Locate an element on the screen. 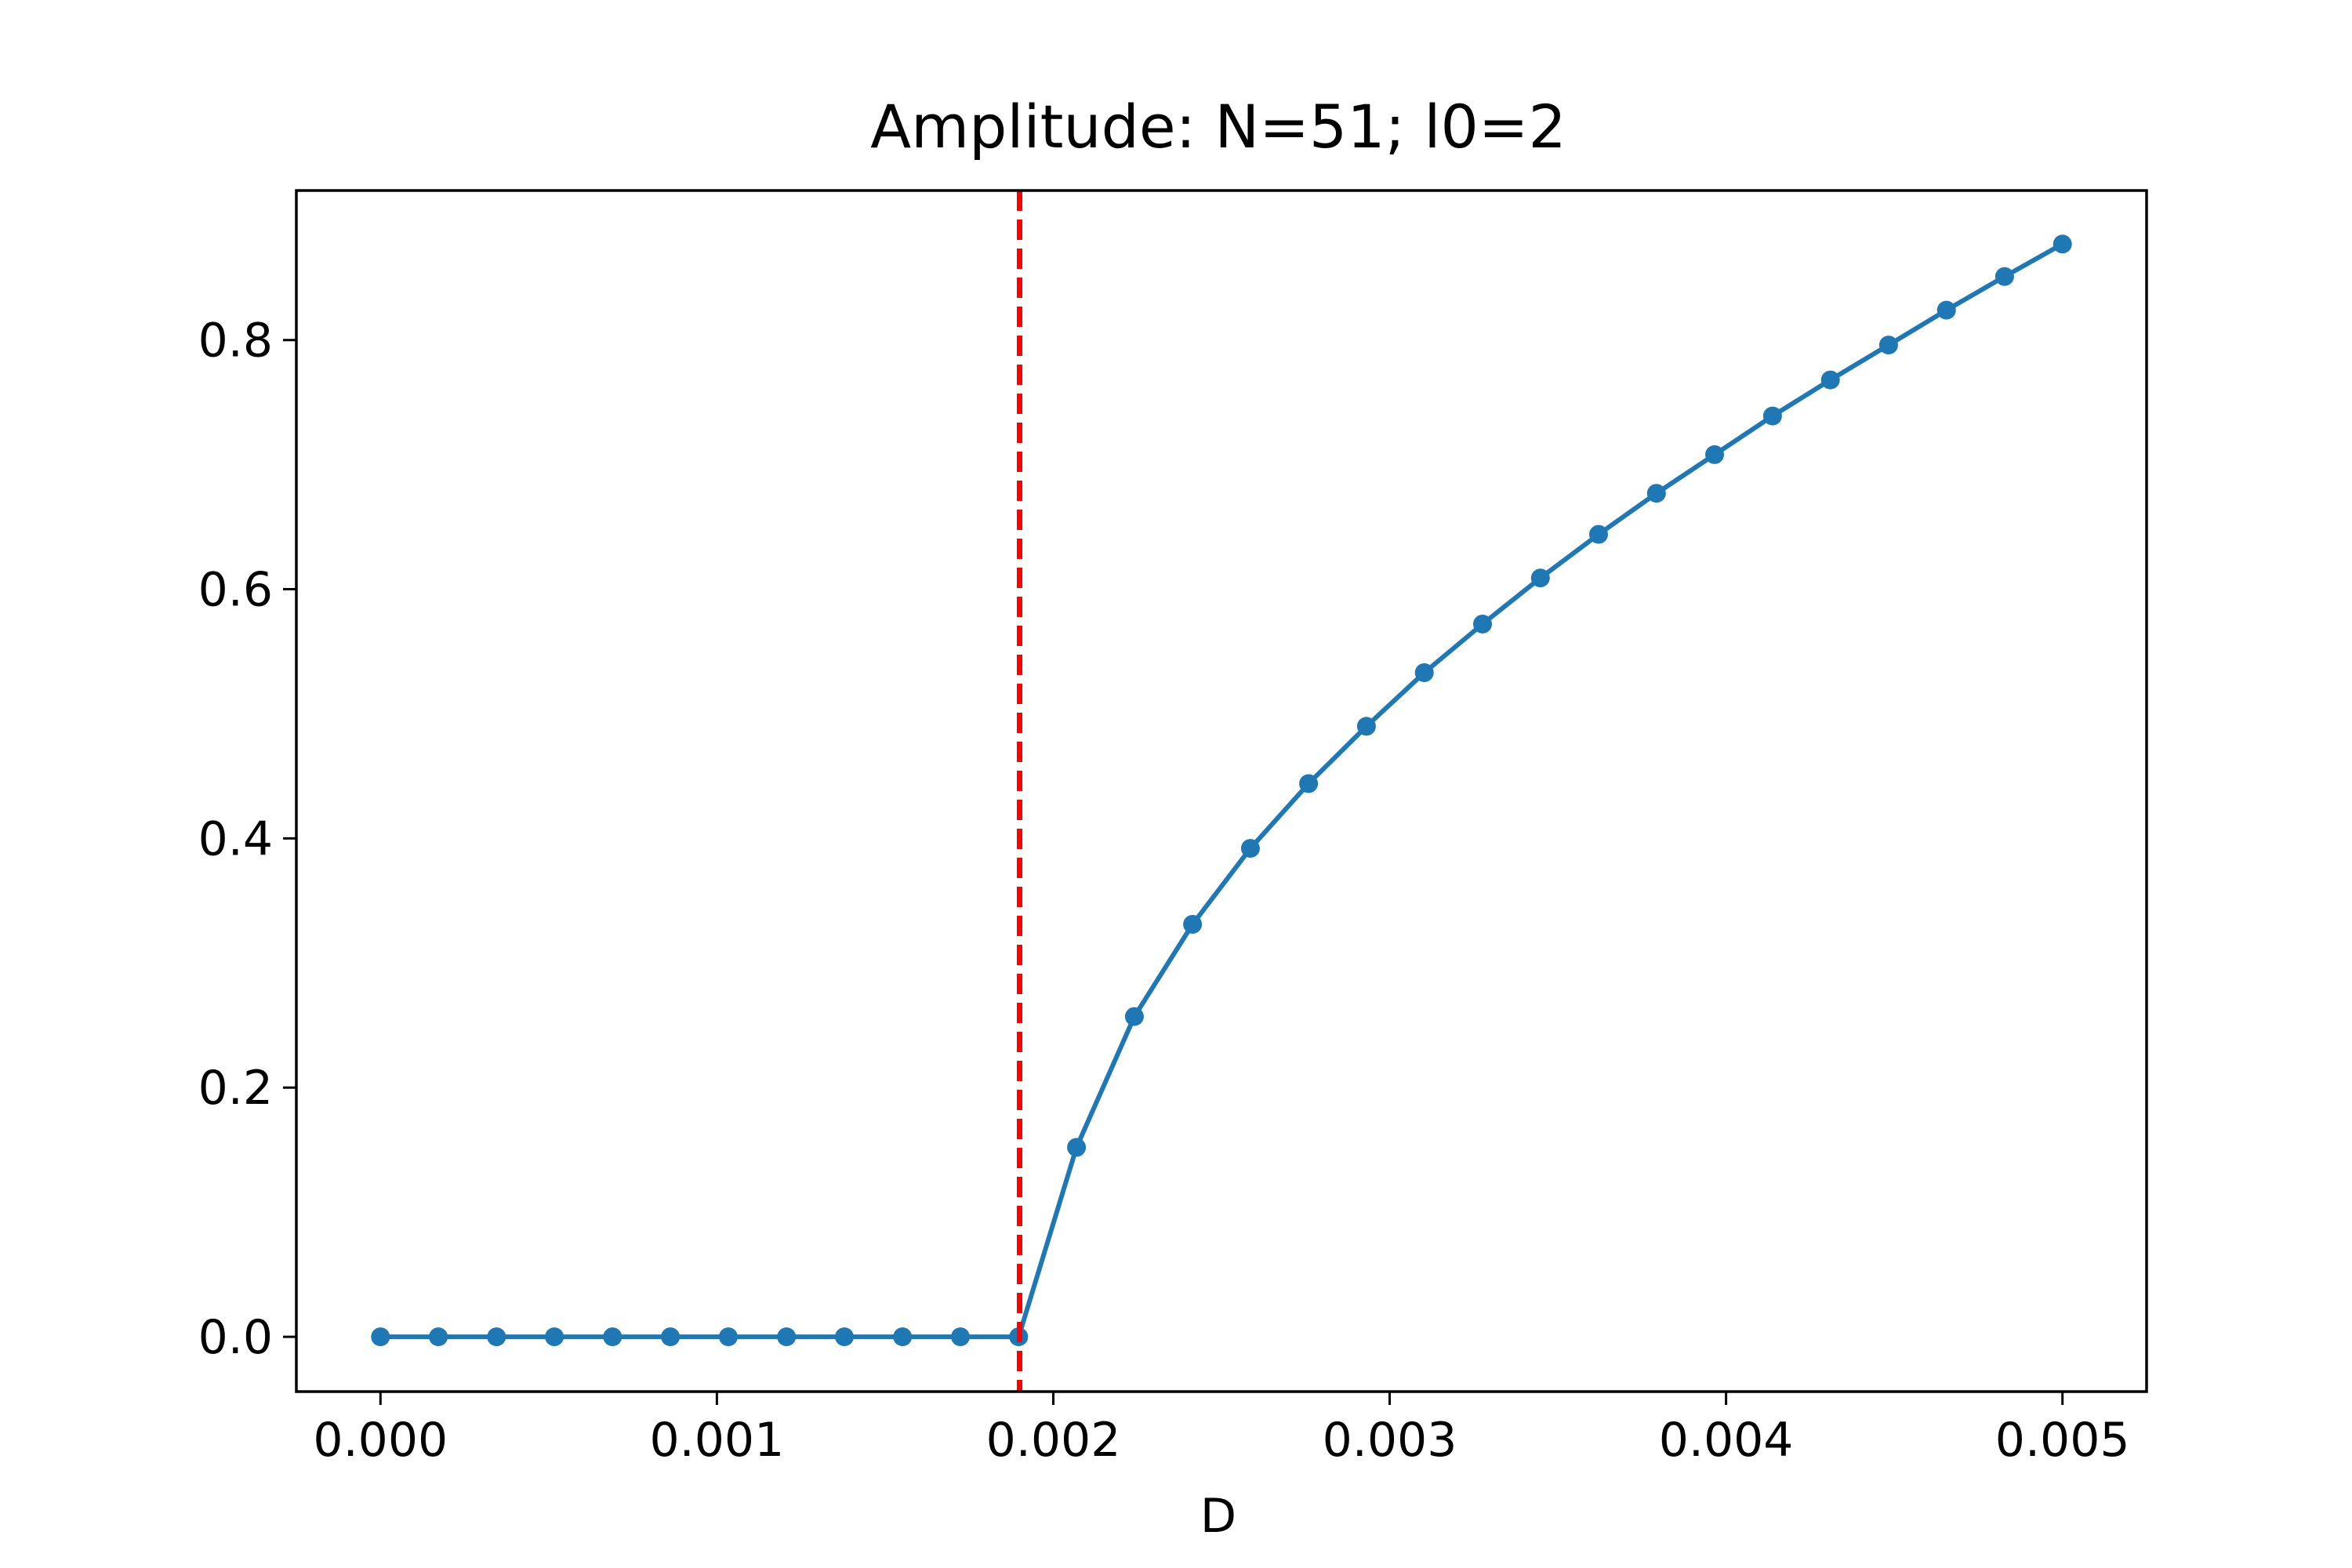 The width and height of the screenshot is (2352, 1568). x-tick-label: 0.004 is located at coordinates (1726, 1440).